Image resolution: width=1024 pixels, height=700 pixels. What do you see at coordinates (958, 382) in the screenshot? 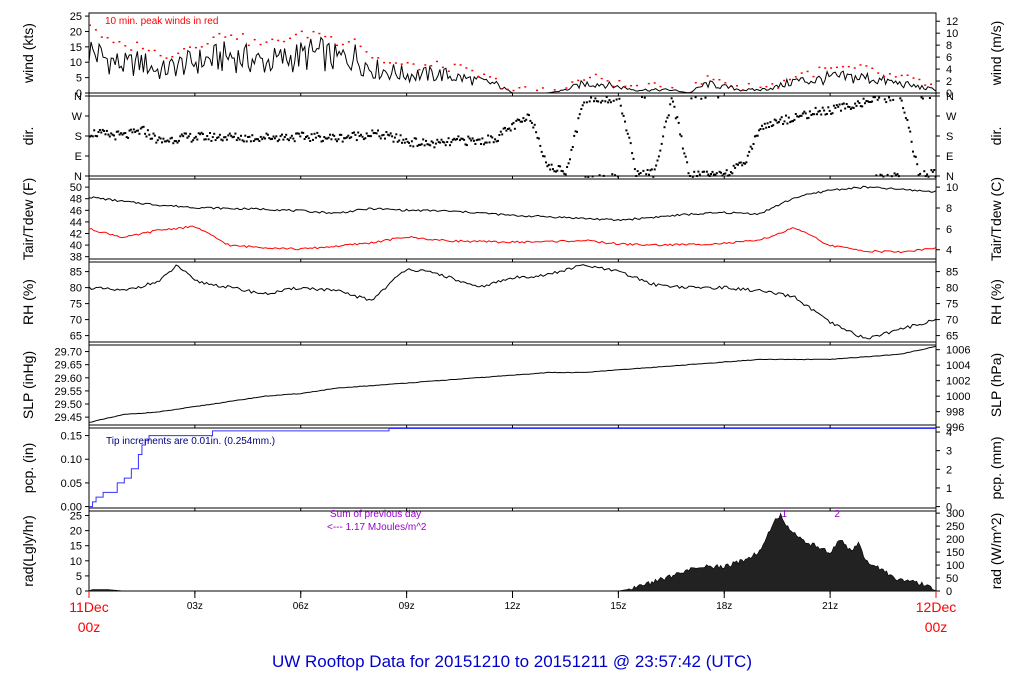
I see `ytick-right-label: 1002` at bounding box center [958, 382].